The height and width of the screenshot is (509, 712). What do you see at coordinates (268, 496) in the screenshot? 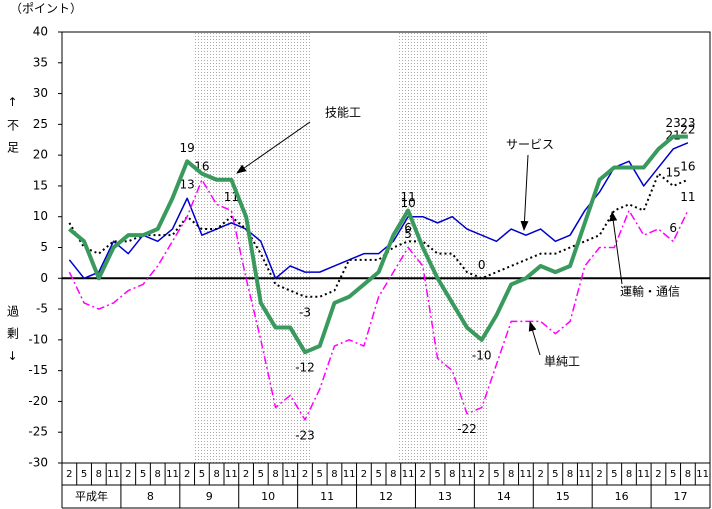
I see `year-label: 10` at bounding box center [268, 496].